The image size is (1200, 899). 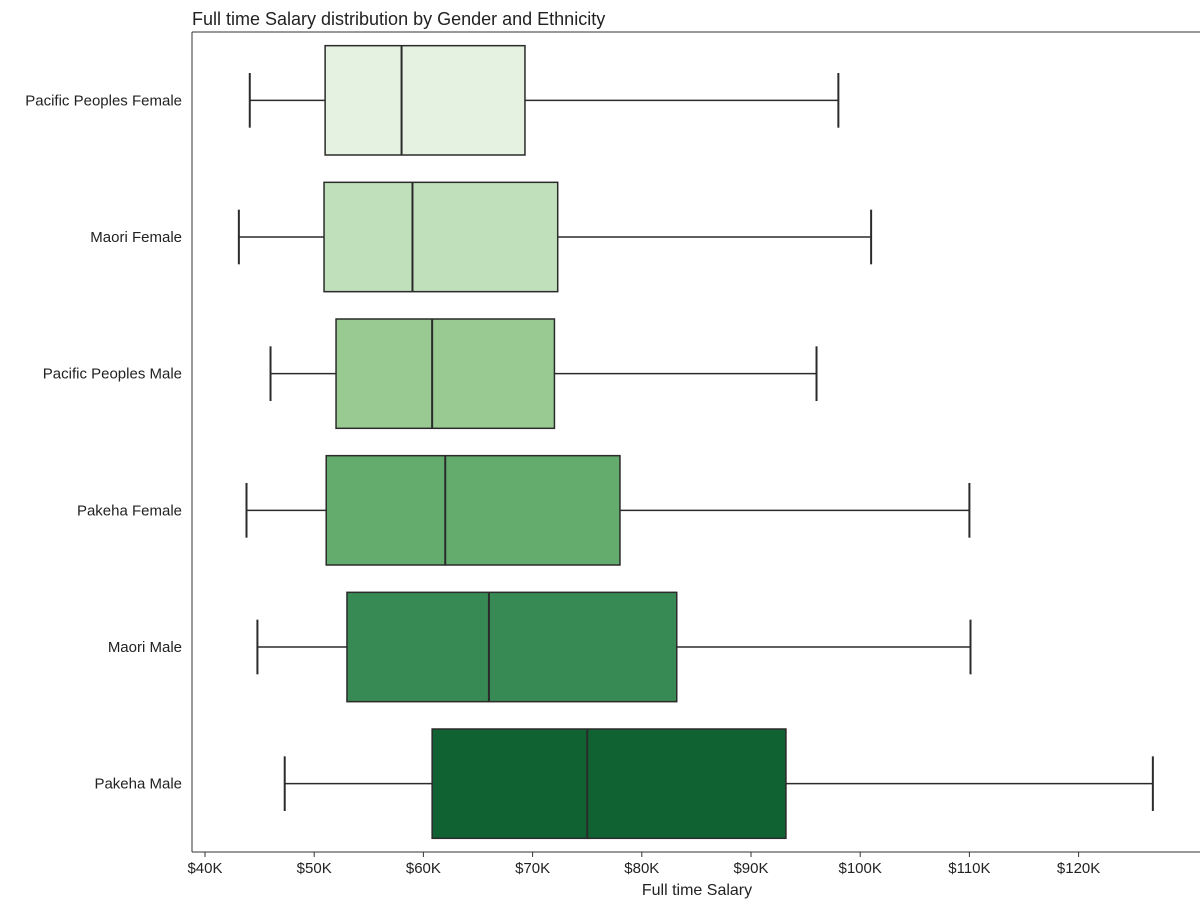 I want to click on box-pakeha-female, so click(x=473, y=510).